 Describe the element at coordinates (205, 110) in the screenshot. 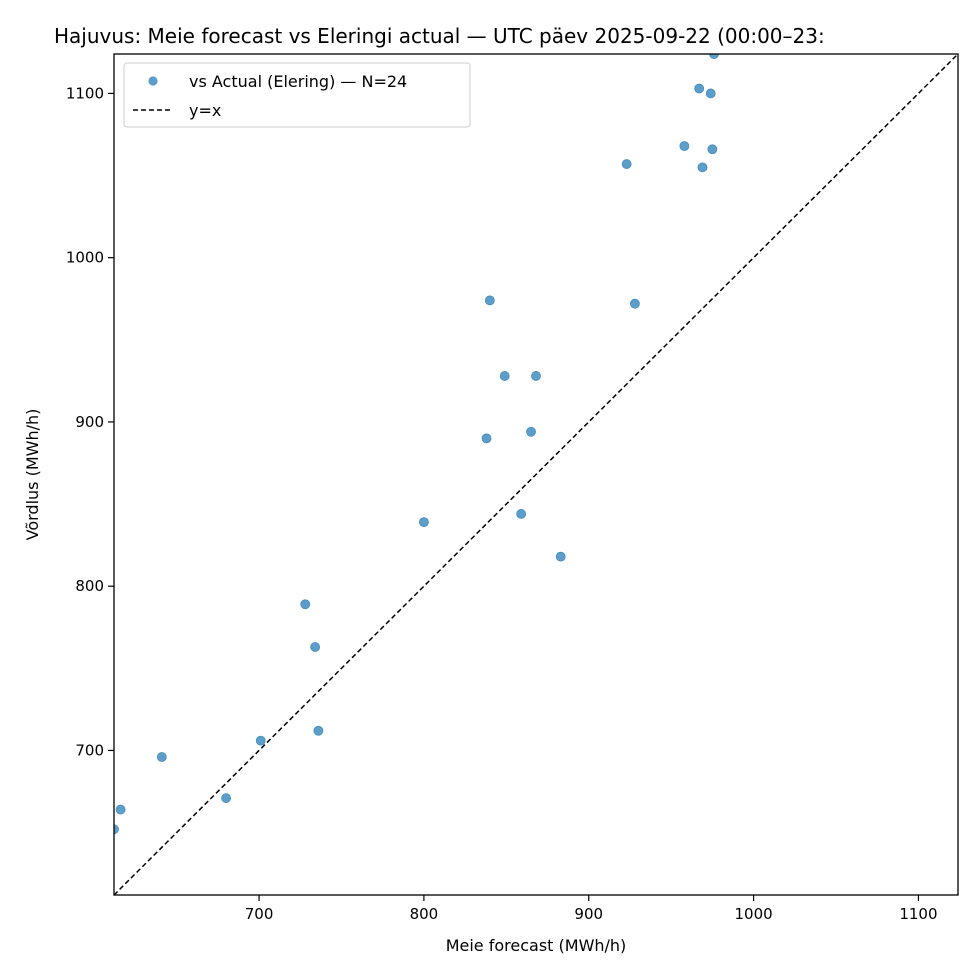

I see `legend-label-reference-line: y=x` at that location.